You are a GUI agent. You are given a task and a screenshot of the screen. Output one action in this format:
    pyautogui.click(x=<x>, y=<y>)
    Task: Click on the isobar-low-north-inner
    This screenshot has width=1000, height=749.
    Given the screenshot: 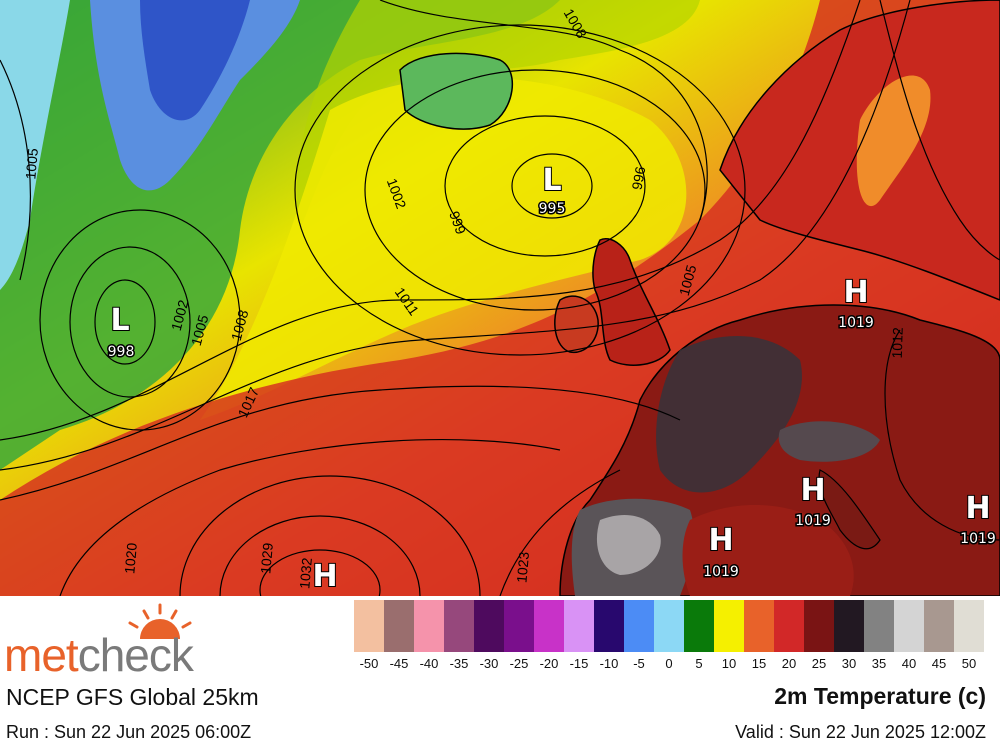 What is the action you would take?
    pyautogui.click(x=552, y=186)
    